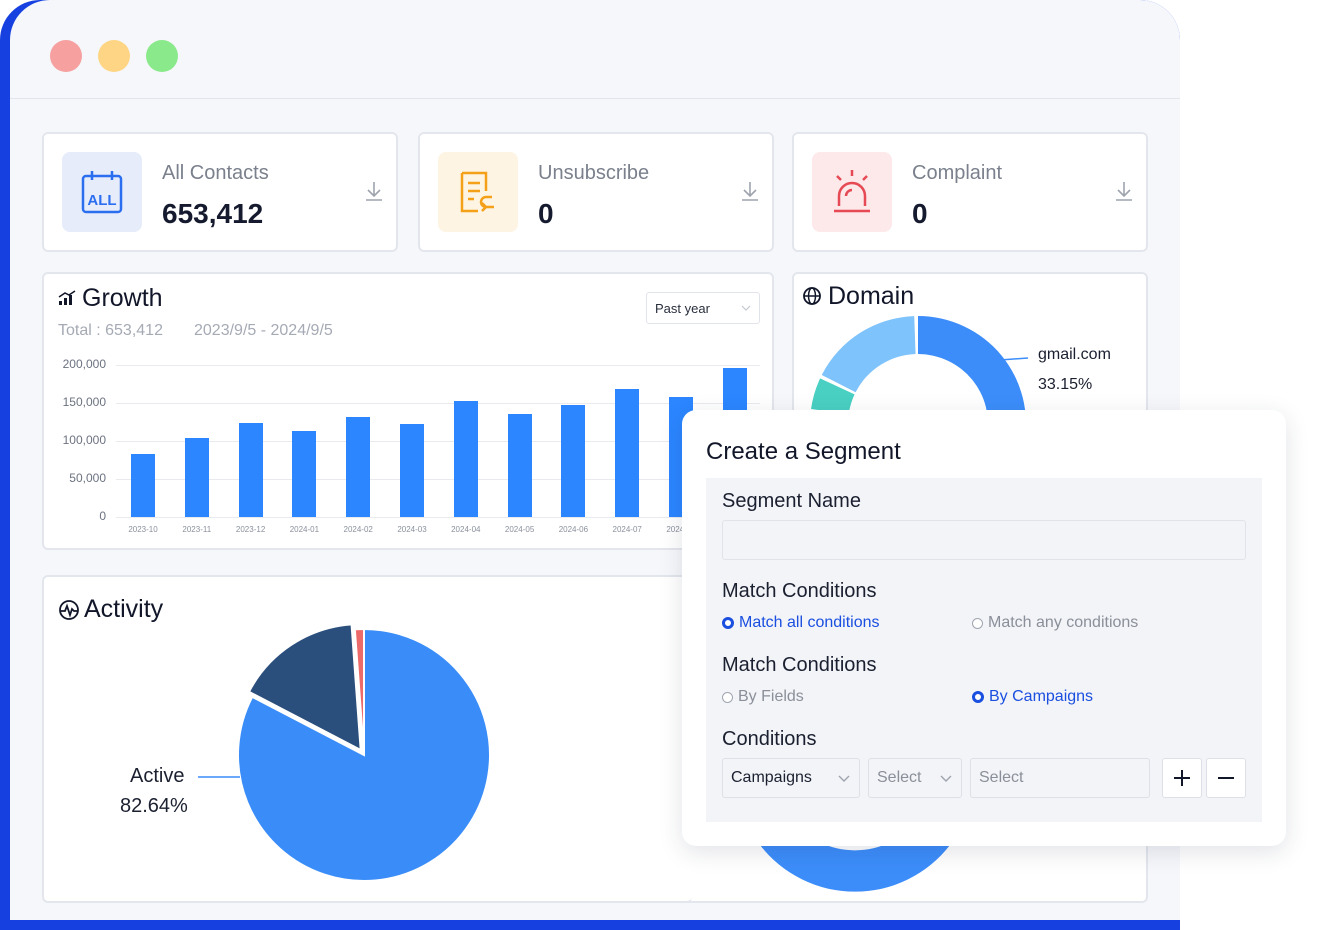 The width and height of the screenshot is (1318, 930). I want to click on growth-title: Growth, so click(122, 298).